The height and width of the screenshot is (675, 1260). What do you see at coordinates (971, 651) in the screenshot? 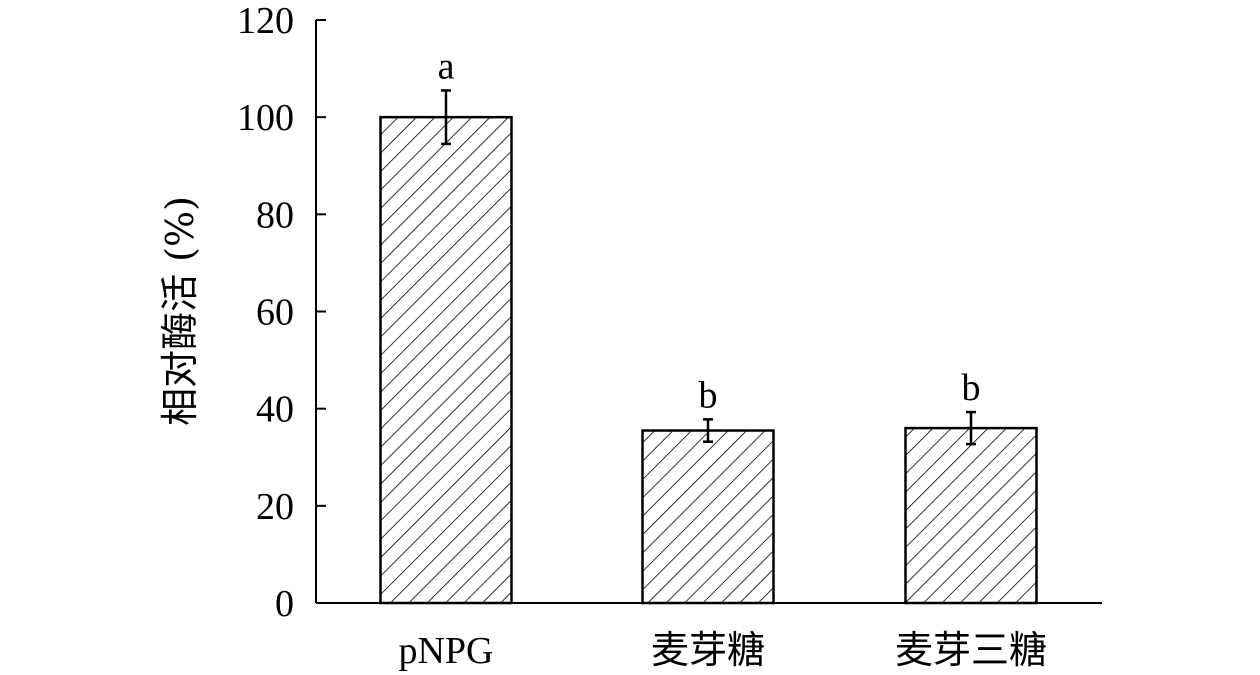
I see `category-label: 麦芽三糖` at bounding box center [971, 651].